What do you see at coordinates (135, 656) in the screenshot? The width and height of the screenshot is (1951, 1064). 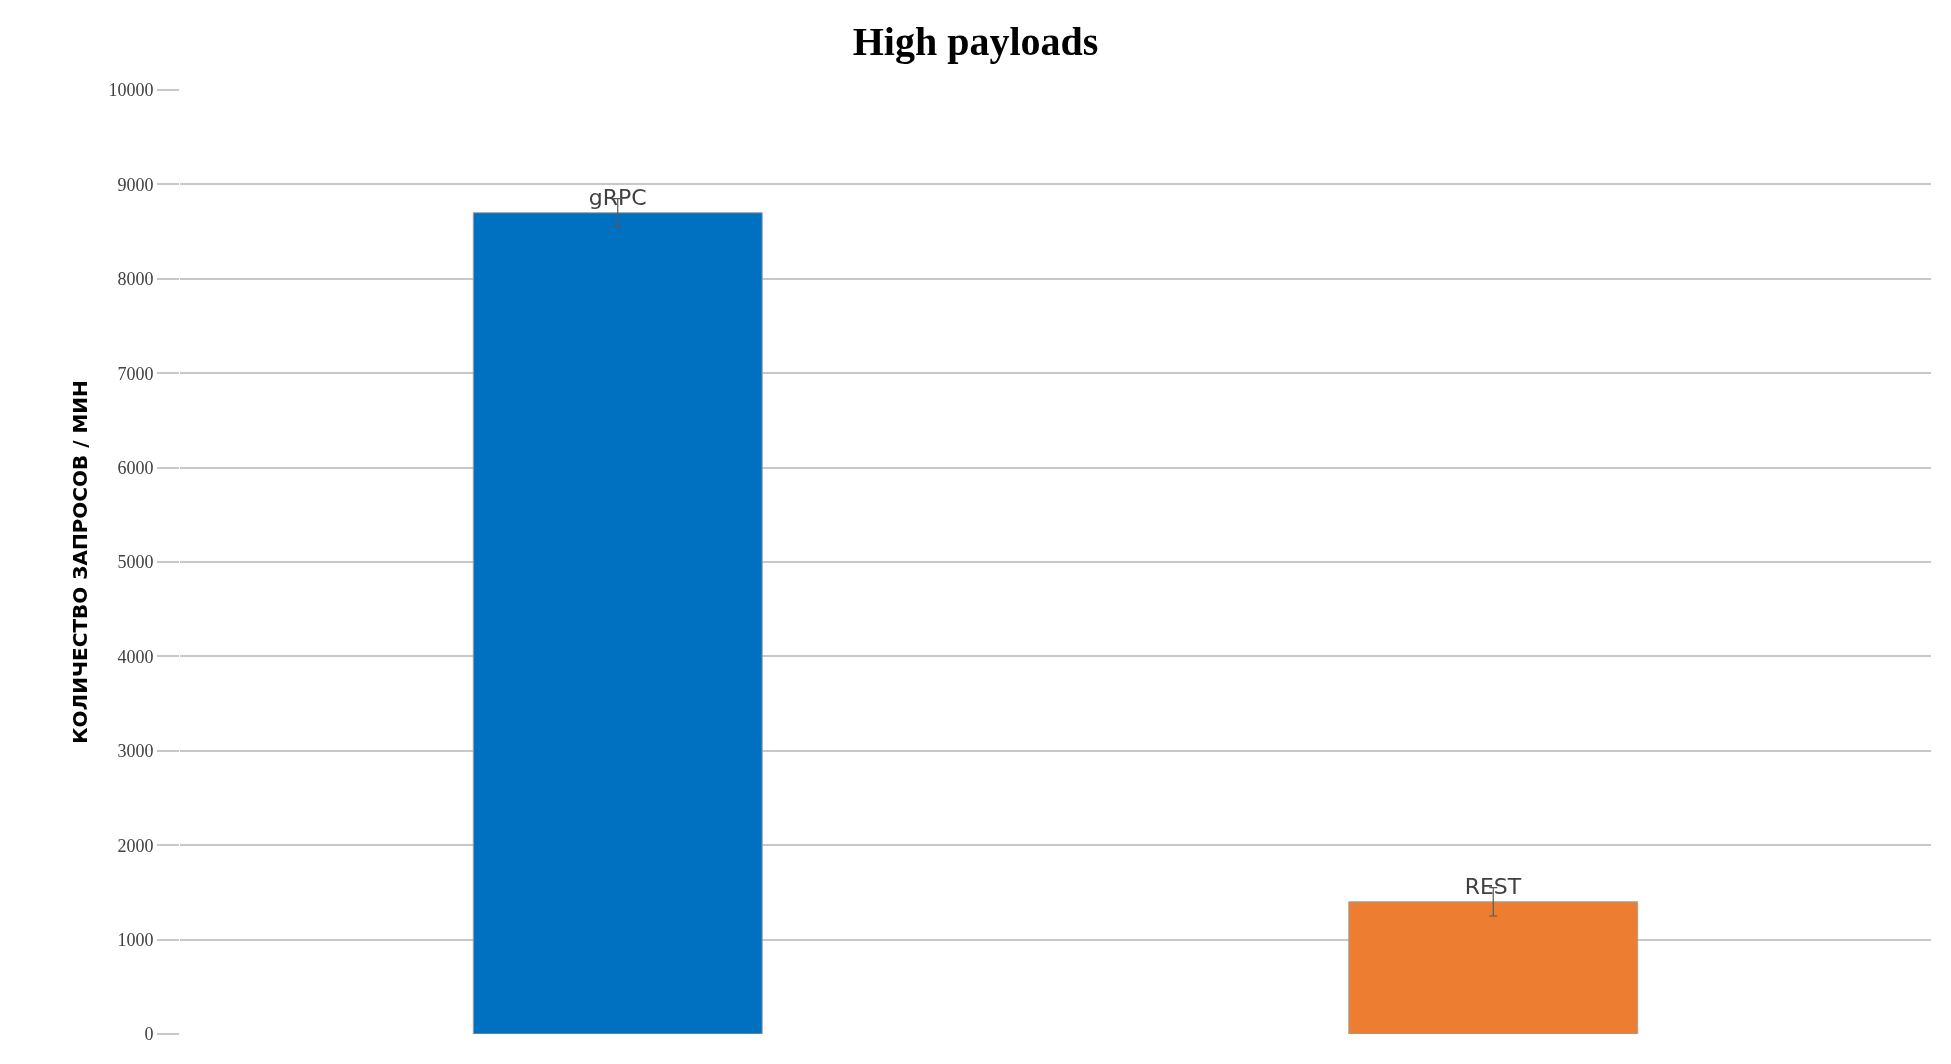 I see `y-tick-label: 4000` at bounding box center [135, 656].